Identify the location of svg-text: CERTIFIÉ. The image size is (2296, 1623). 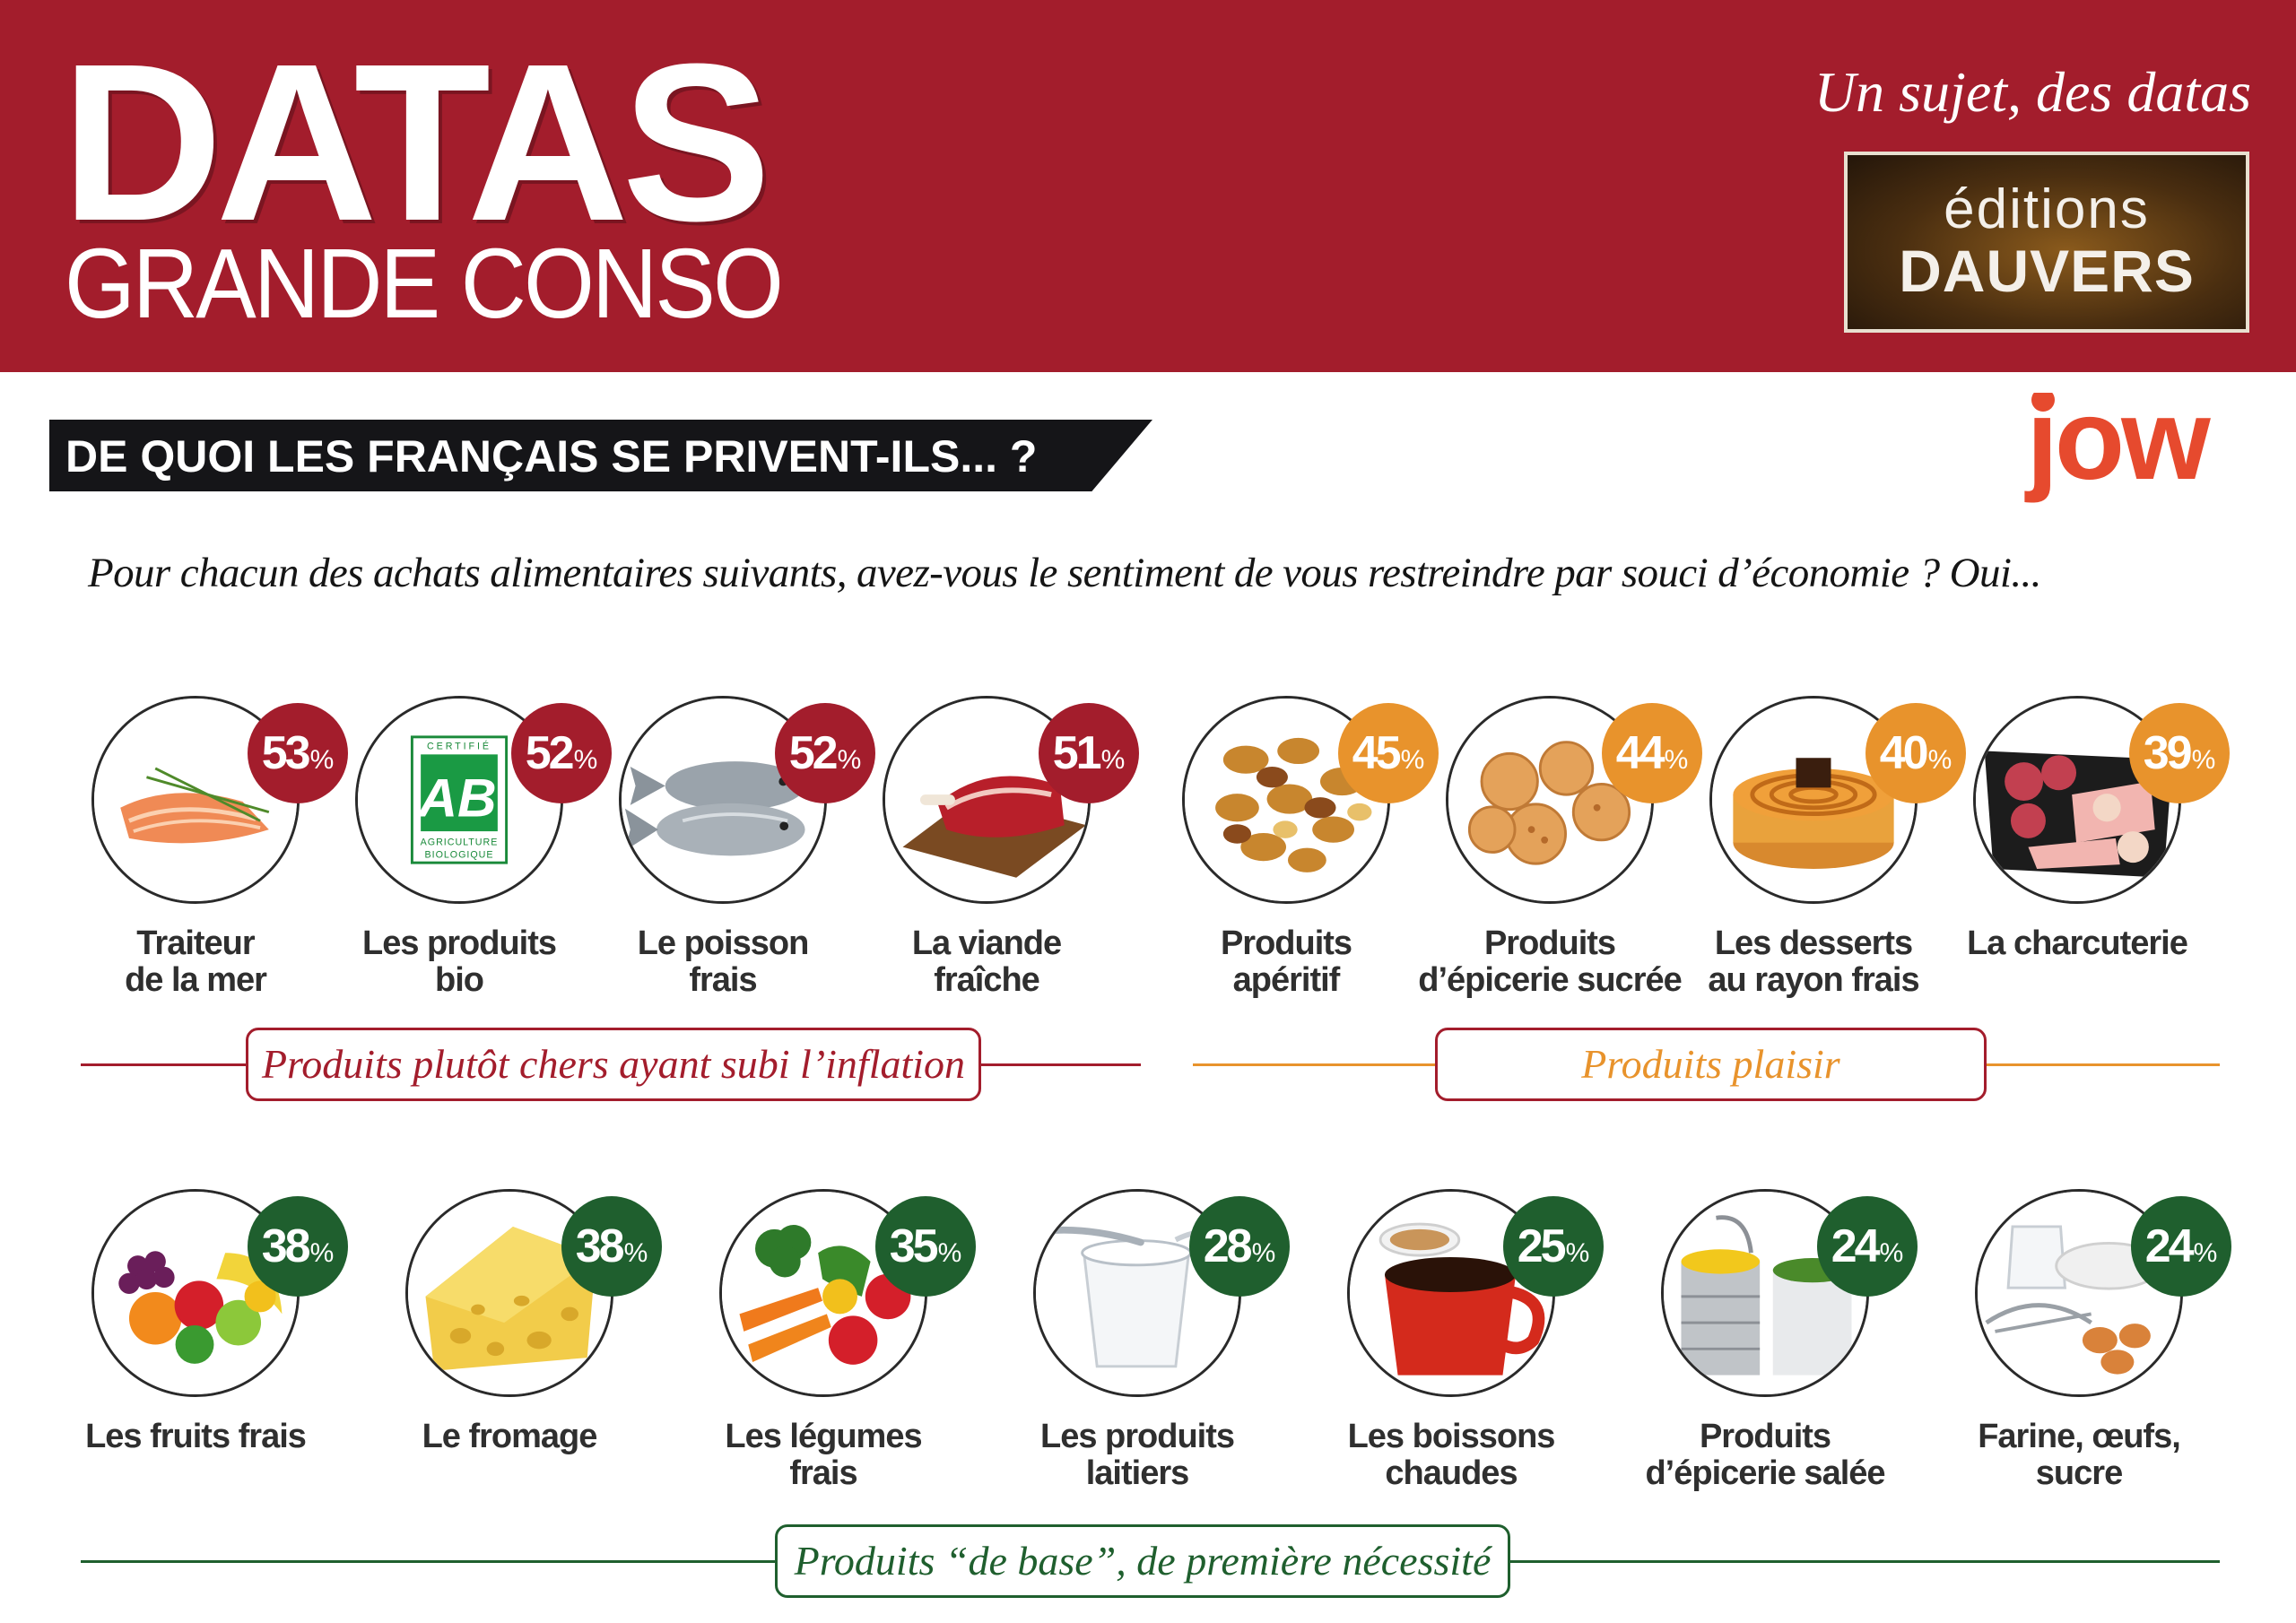
(459, 746).